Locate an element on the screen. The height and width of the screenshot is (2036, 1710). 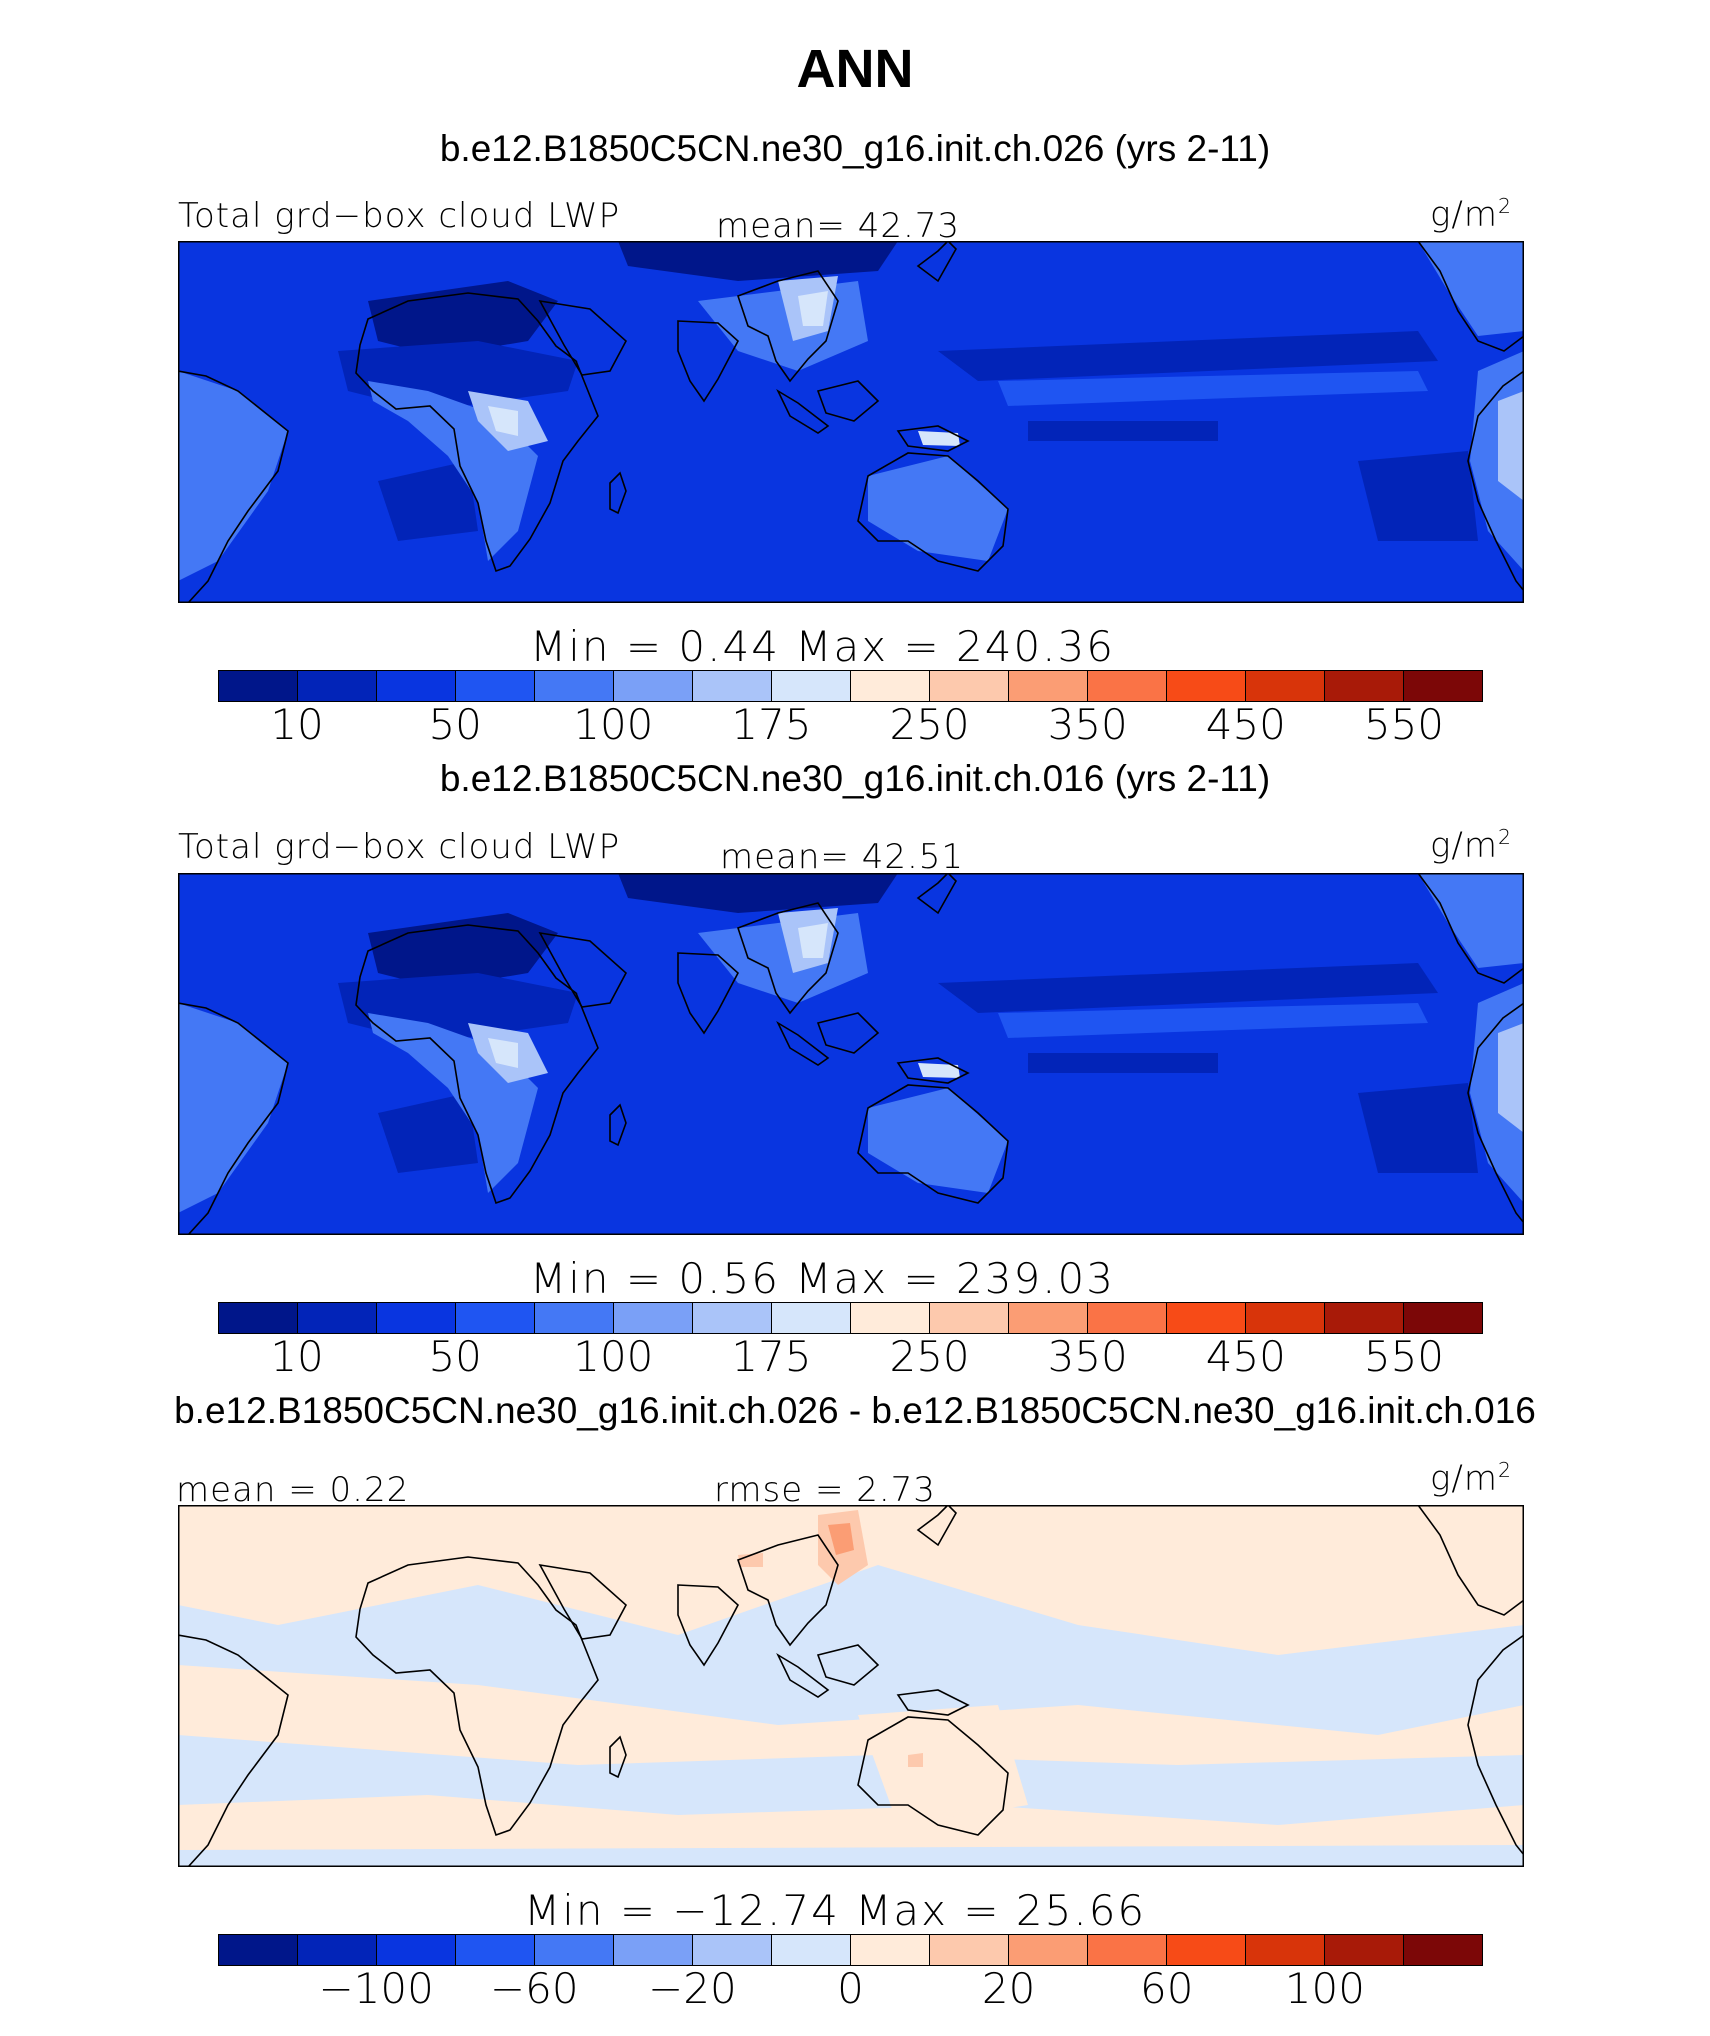
colorbar-tick-label: 100 is located at coordinates (1324, 1988).